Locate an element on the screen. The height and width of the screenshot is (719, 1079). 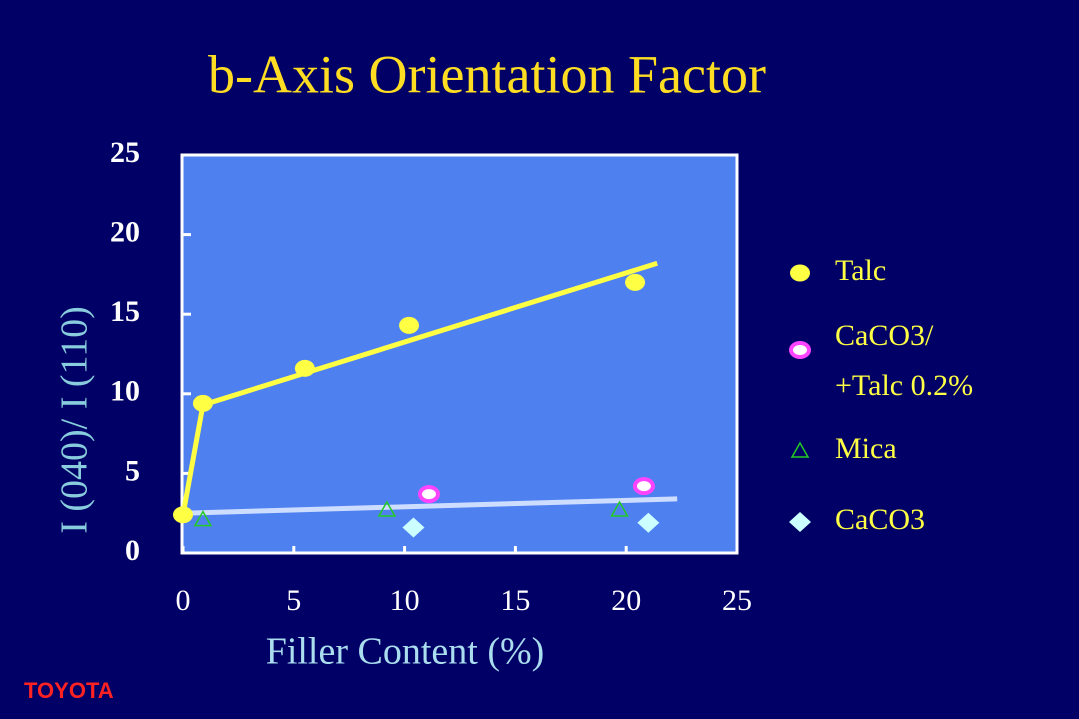
y-tick-label: 5 is located at coordinates (132, 470).